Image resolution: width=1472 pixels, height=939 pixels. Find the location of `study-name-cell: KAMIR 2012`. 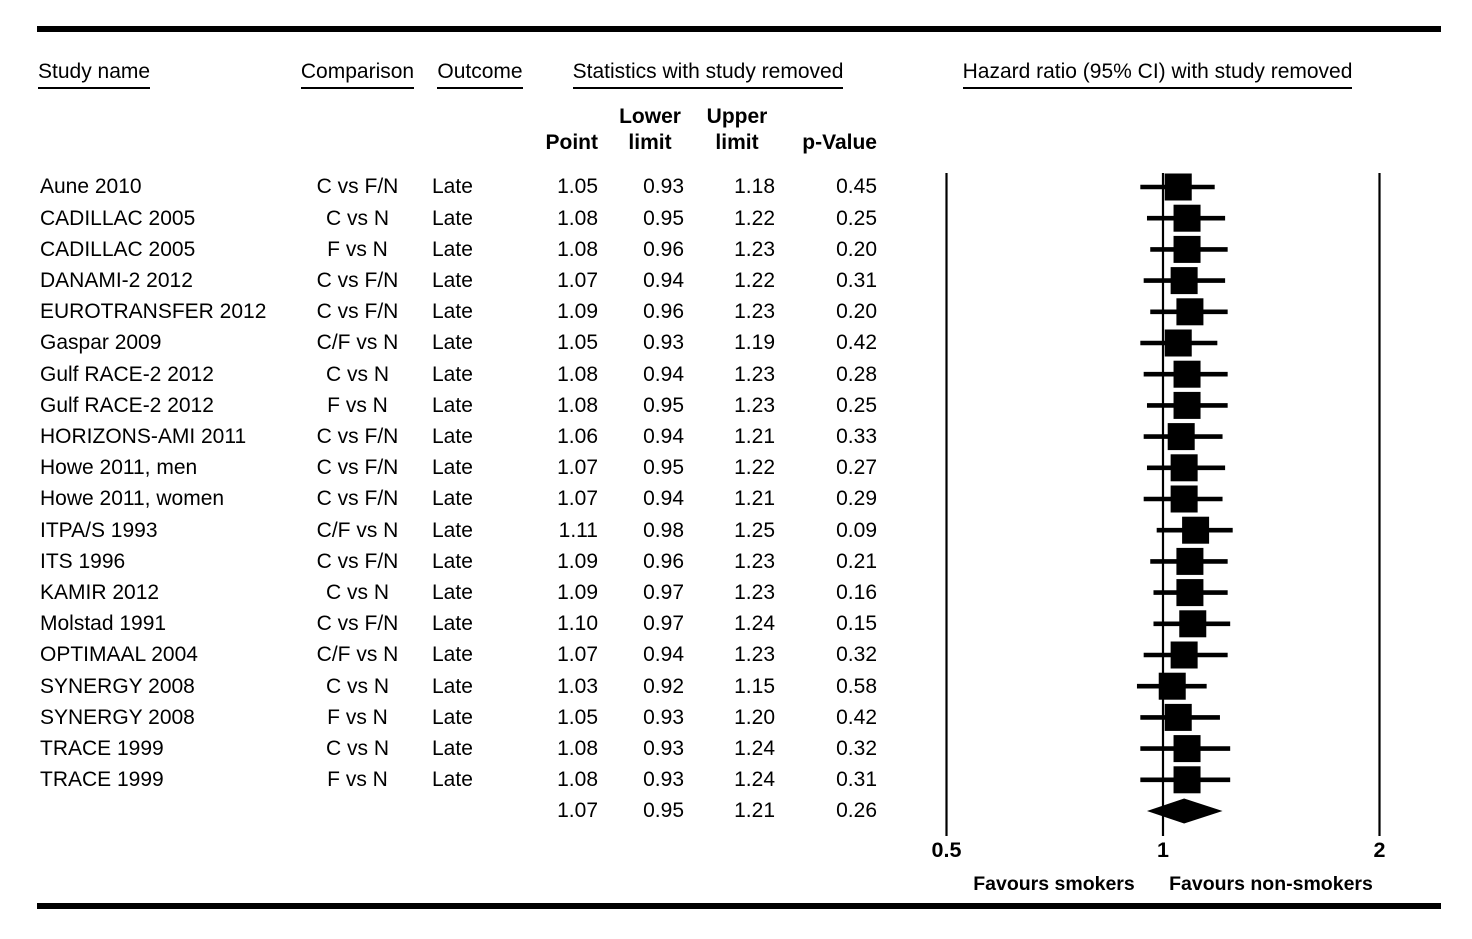

study-name-cell: KAMIR 2012 is located at coordinates (100, 592).